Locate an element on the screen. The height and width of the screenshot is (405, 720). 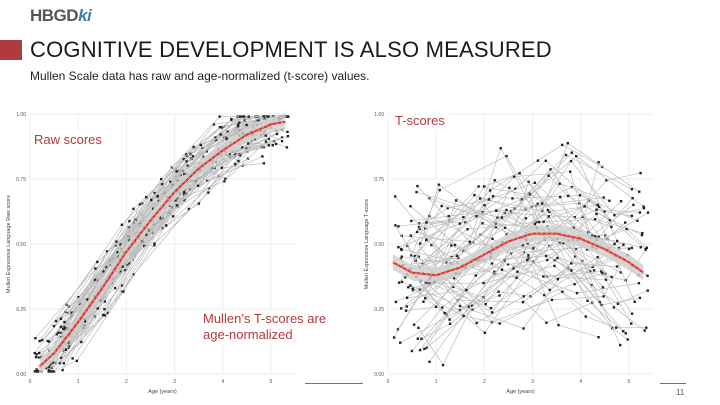
x-tick-label: 3 is located at coordinates (174, 382).